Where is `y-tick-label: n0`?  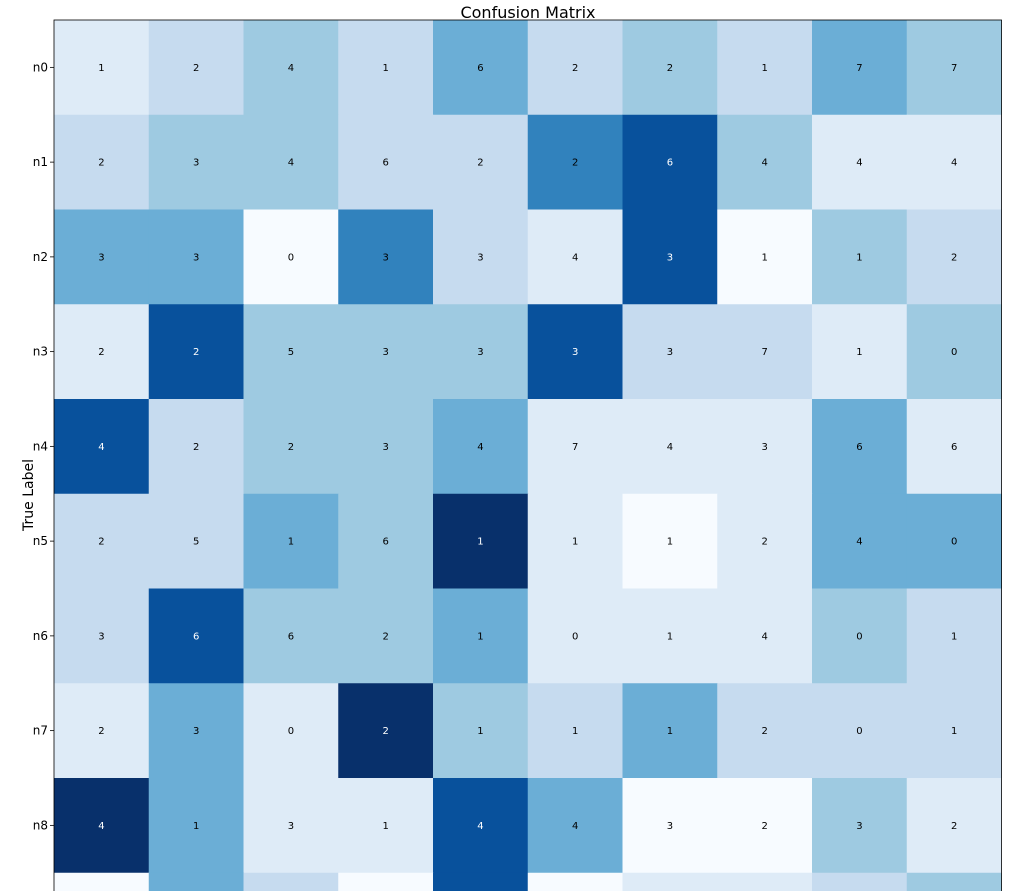
y-tick-label: n0 is located at coordinates (40, 67).